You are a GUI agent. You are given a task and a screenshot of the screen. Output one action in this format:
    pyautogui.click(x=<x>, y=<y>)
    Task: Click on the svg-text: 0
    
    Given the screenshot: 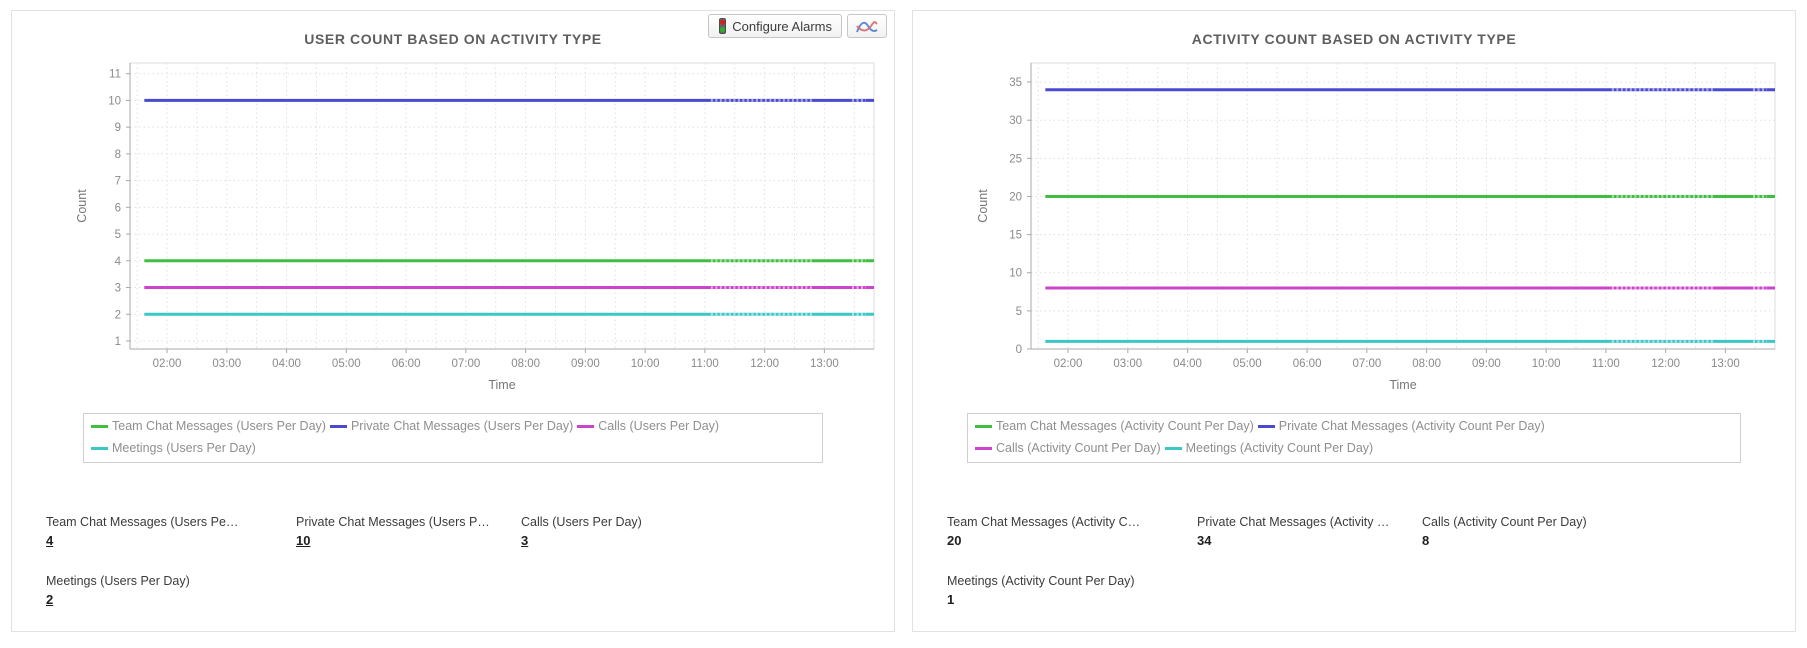 What is the action you would take?
    pyautogui.click(x=1019, y=350)
    